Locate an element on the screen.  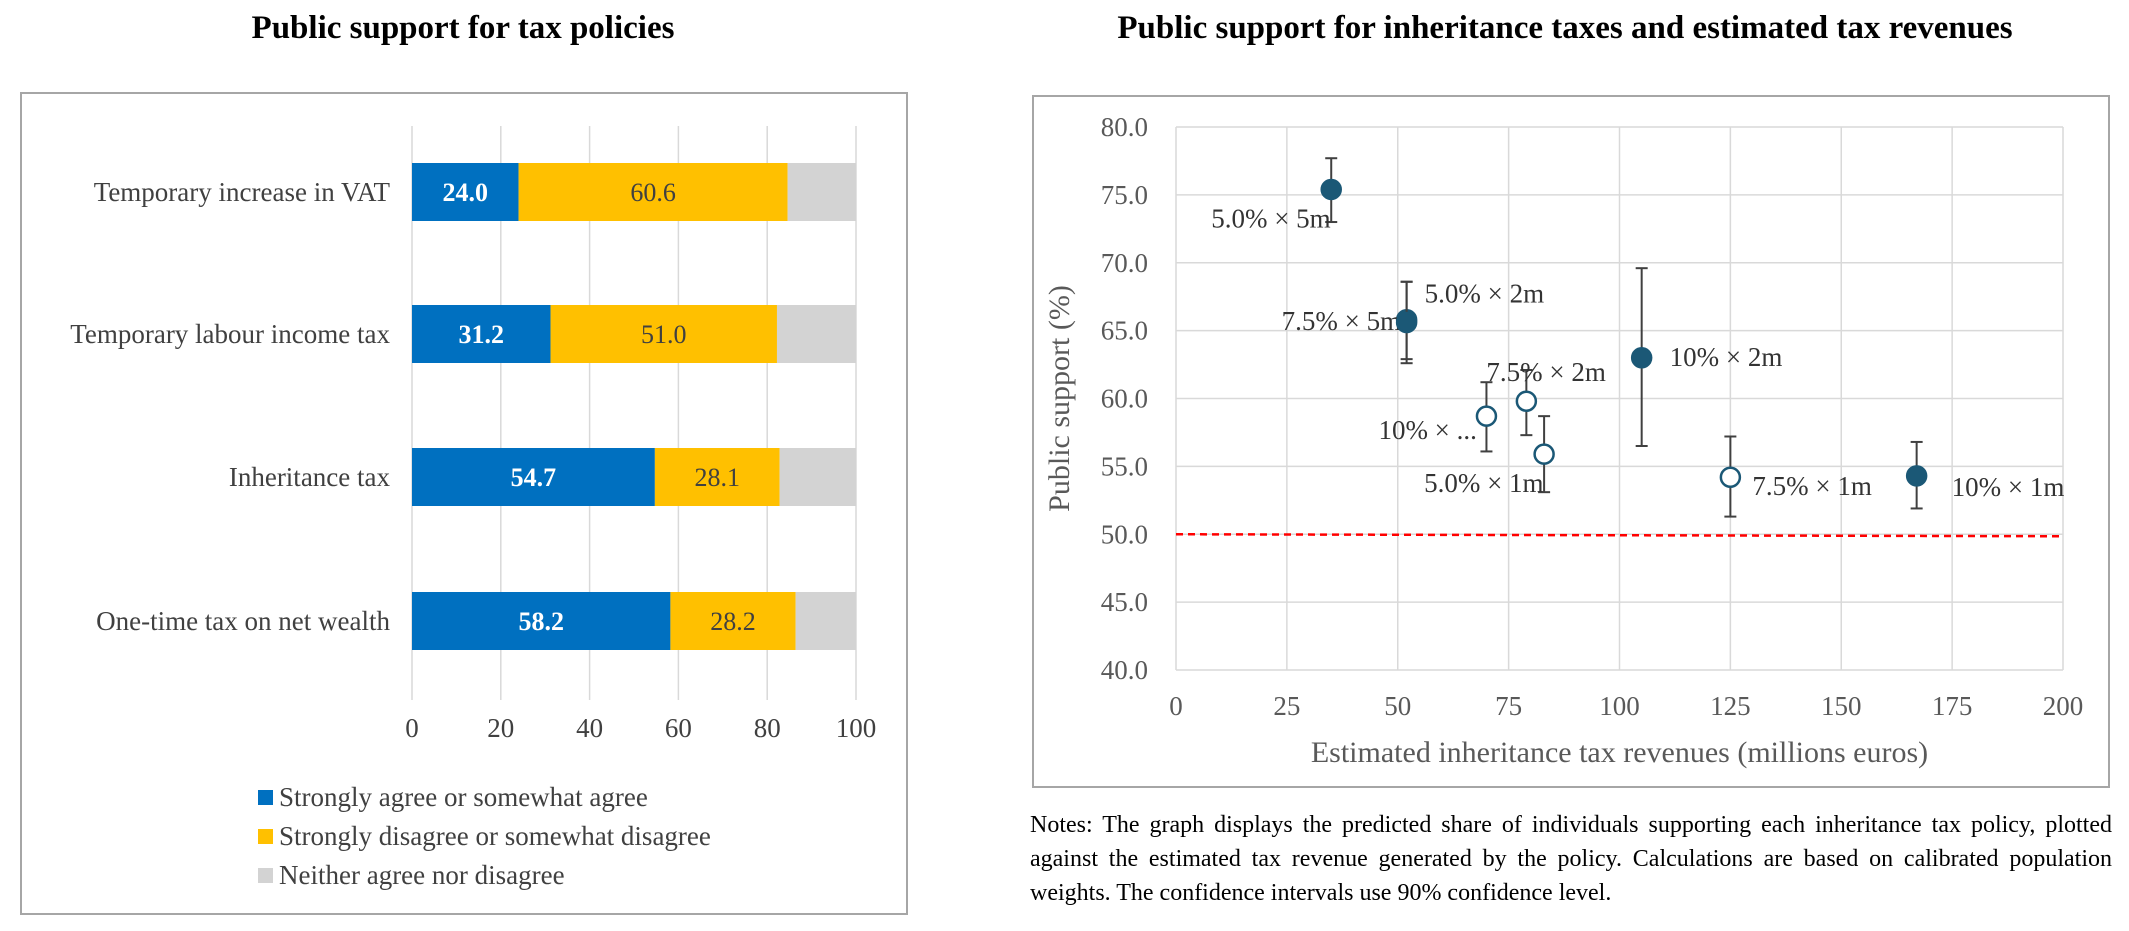
right-y-tick-label: 50.0 is located at coordinates (1124, 534).